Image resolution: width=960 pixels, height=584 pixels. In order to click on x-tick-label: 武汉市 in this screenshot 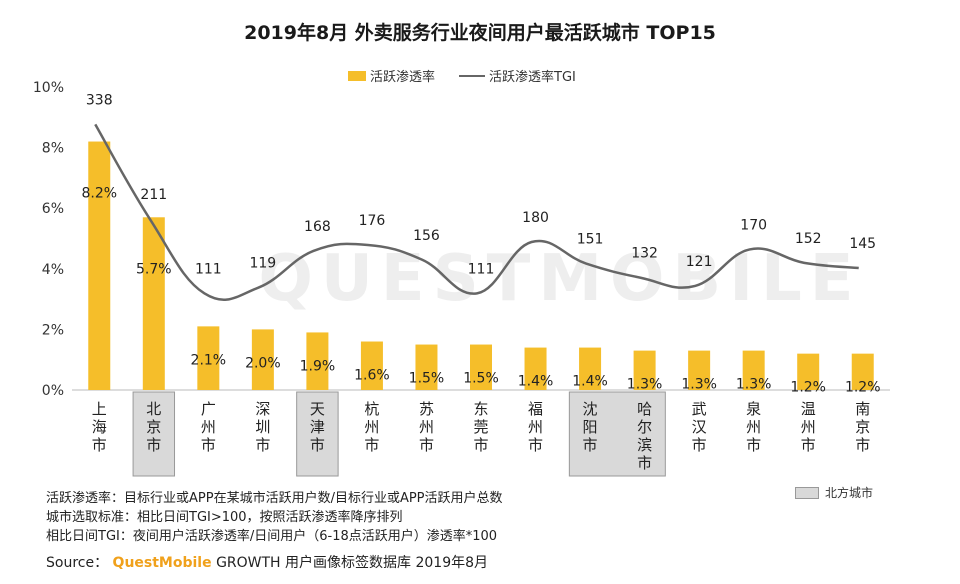, I will do `click(699, 427)`.